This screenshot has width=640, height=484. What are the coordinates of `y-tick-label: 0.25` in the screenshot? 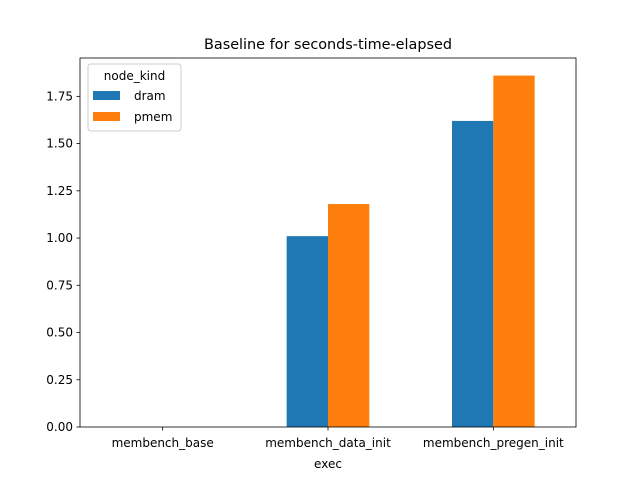 It's located at (59, 380).